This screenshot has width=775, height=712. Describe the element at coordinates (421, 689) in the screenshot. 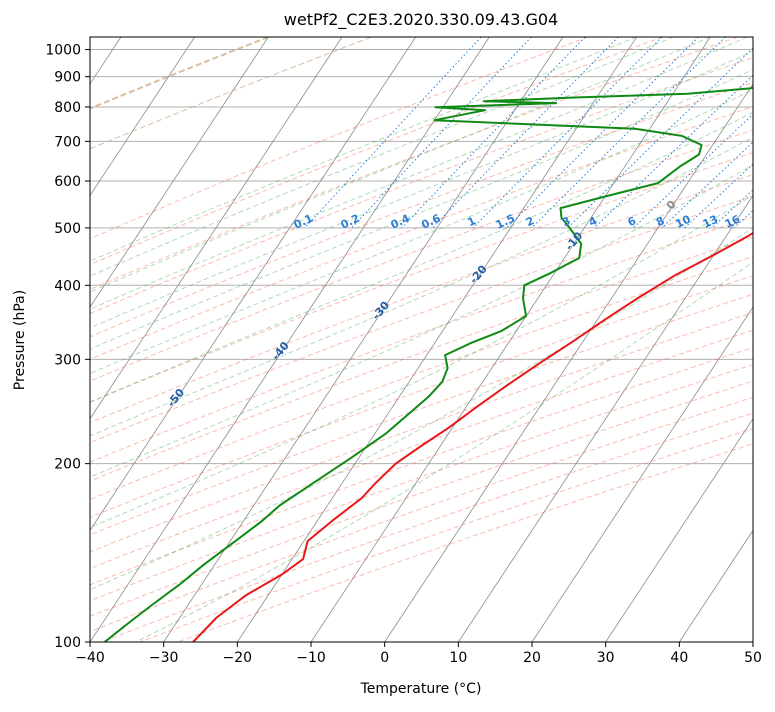

I see `x-axis-label: Temperature (°C)` at that location.